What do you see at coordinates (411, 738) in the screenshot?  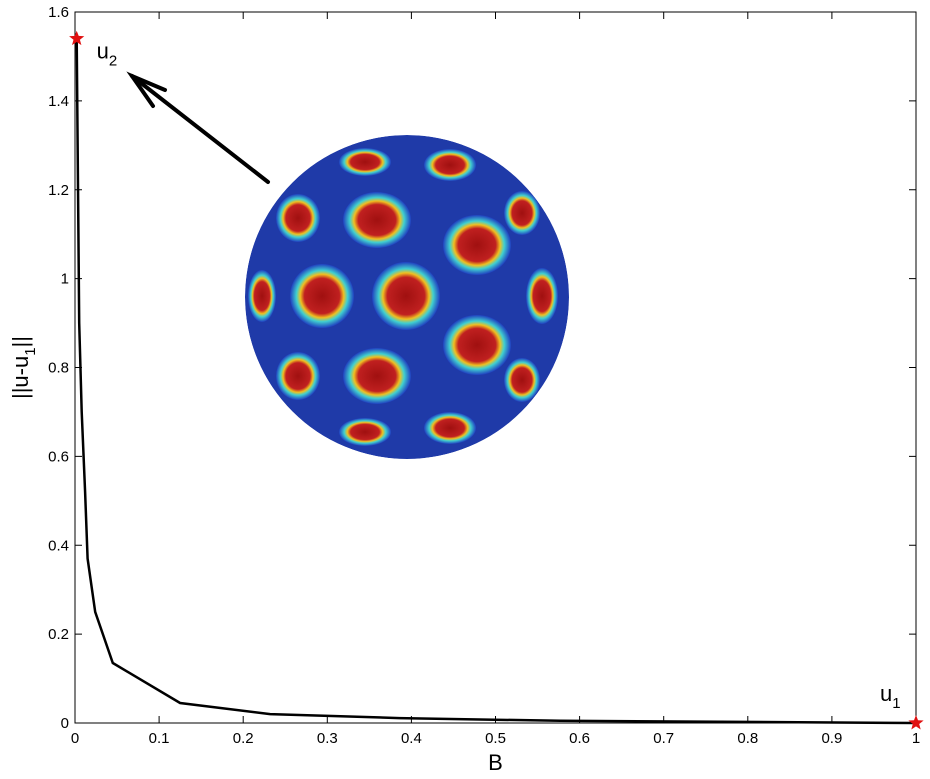 I see `x-tick-label: 0.4` at bounding box center [411, 738].